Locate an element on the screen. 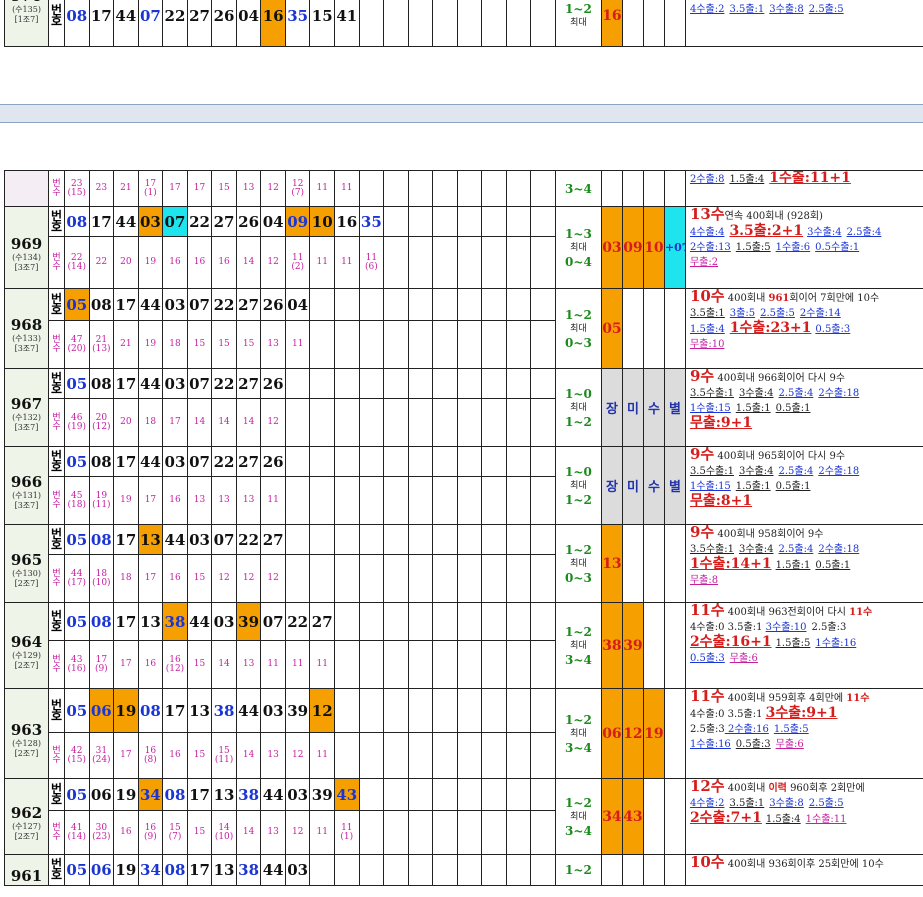 This screenshot has width=923, height=897. sub-paren: (10) is located at coordinates (224, 836).